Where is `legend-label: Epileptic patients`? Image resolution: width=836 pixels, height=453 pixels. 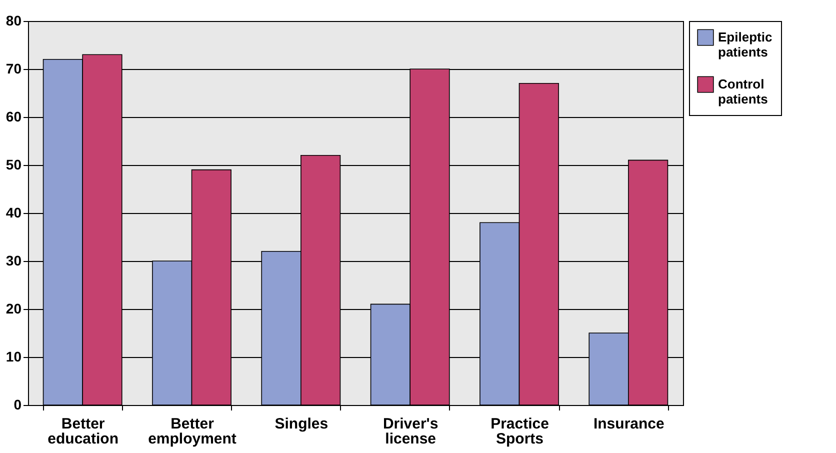
legend-label: Epileptic patients is located at coordinates (745, 45).